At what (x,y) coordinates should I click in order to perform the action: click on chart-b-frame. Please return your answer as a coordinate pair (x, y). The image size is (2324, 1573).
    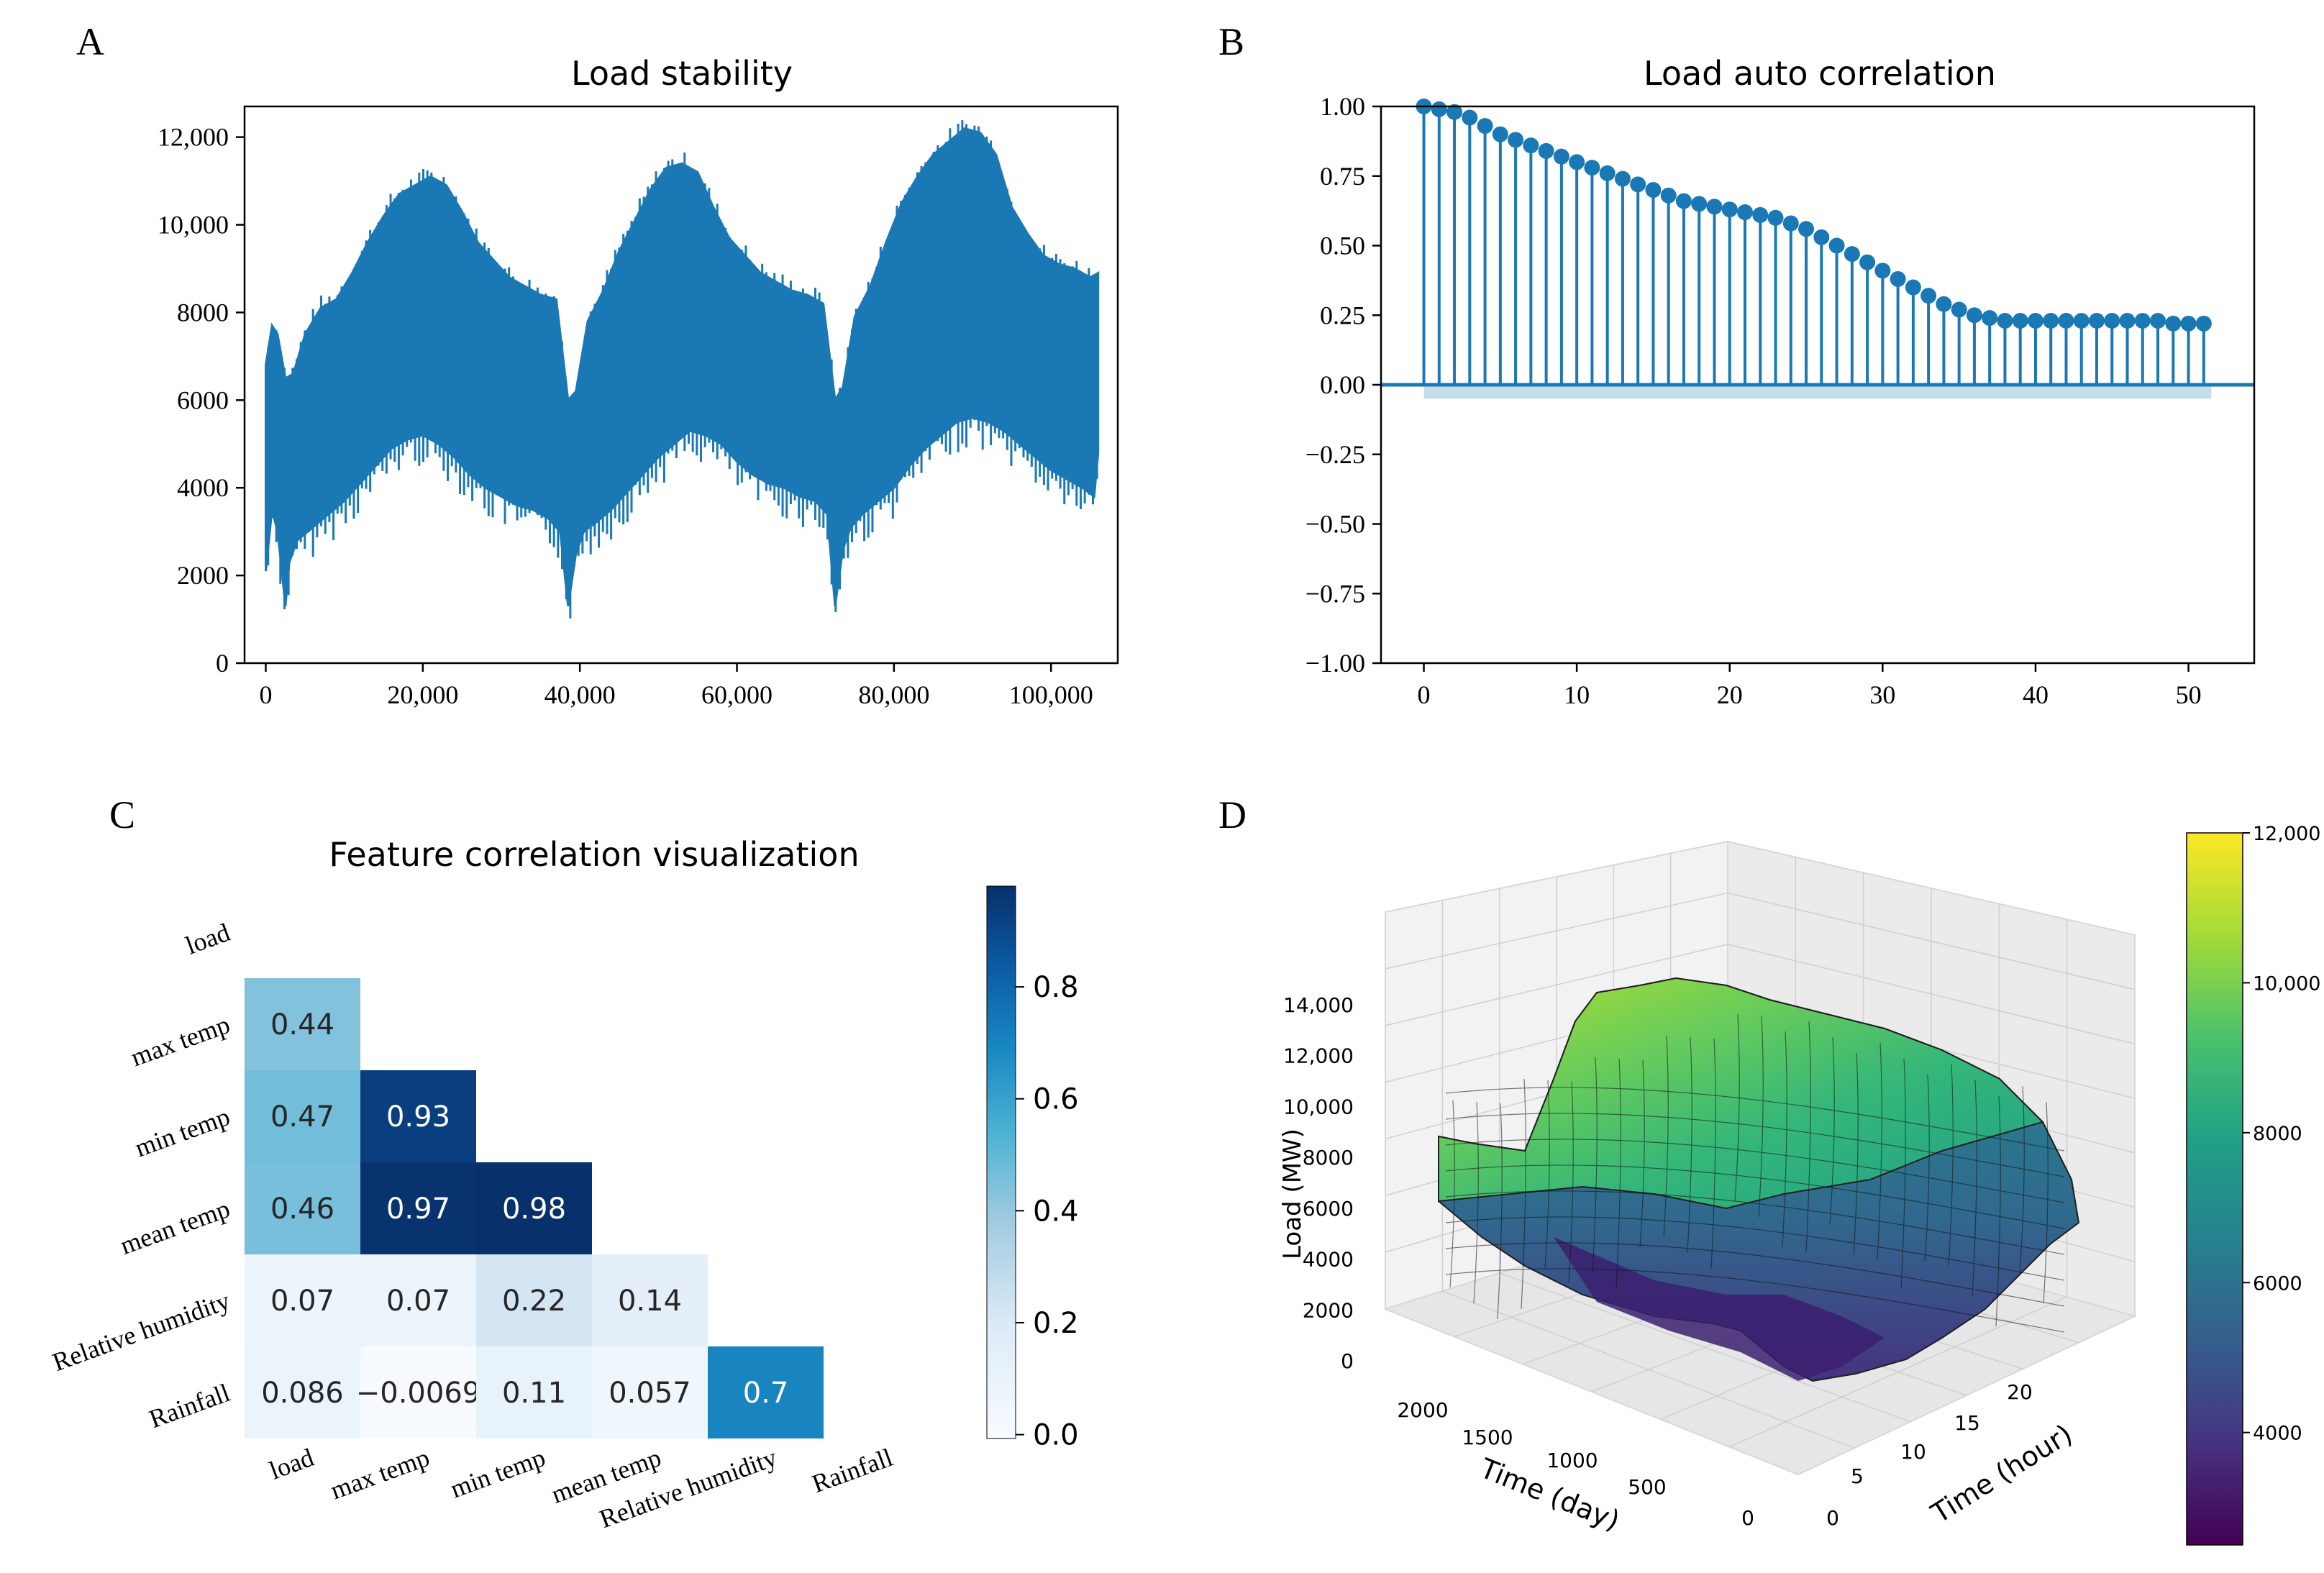
    Looking at the image, I should click on (1818, 385).